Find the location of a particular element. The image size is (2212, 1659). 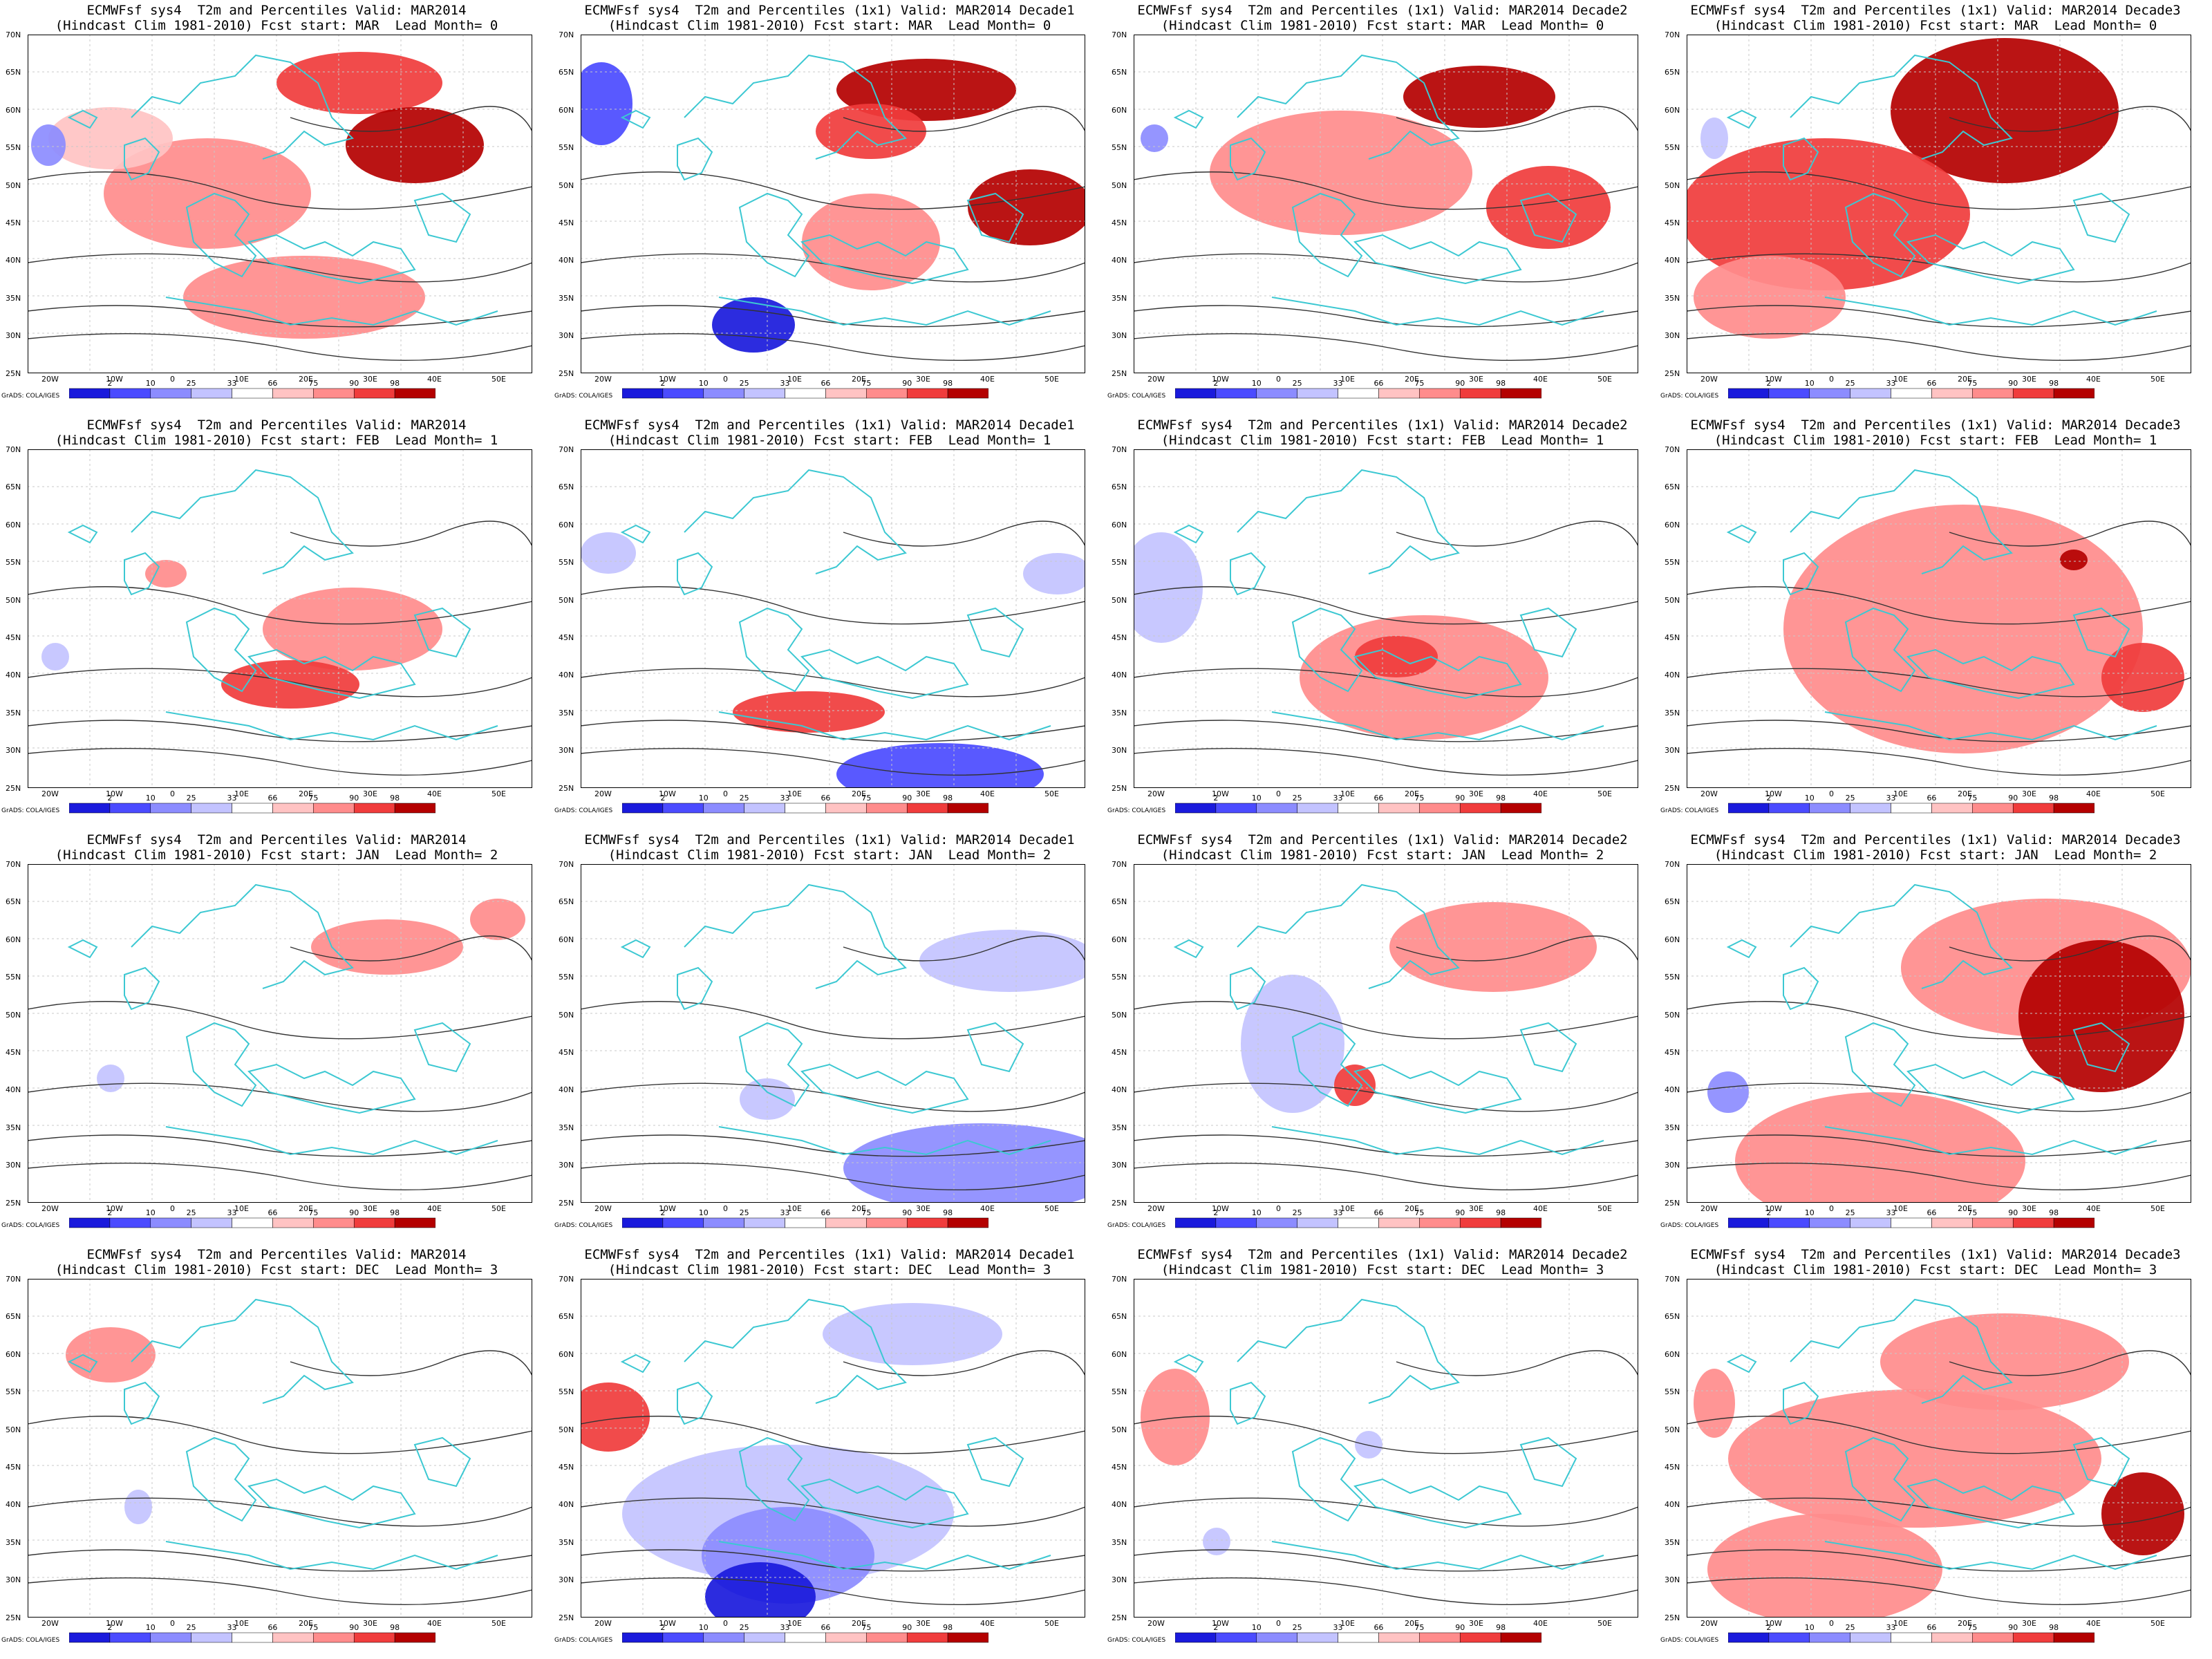

longitude-label: 50E is located at coordinates (499, 1624).